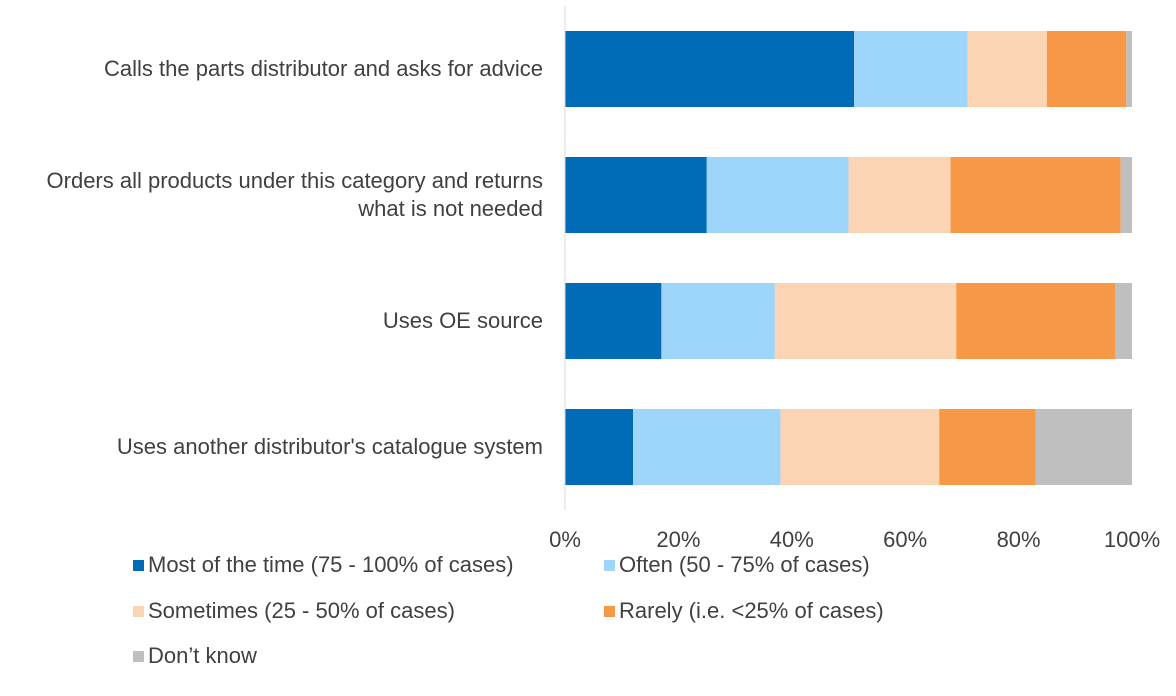 The height and width of the screenshot is (696, 1176). Describe the element at coordinates (905, 539) in the screenshot. I see `x-tick-label: 60%` at that location.